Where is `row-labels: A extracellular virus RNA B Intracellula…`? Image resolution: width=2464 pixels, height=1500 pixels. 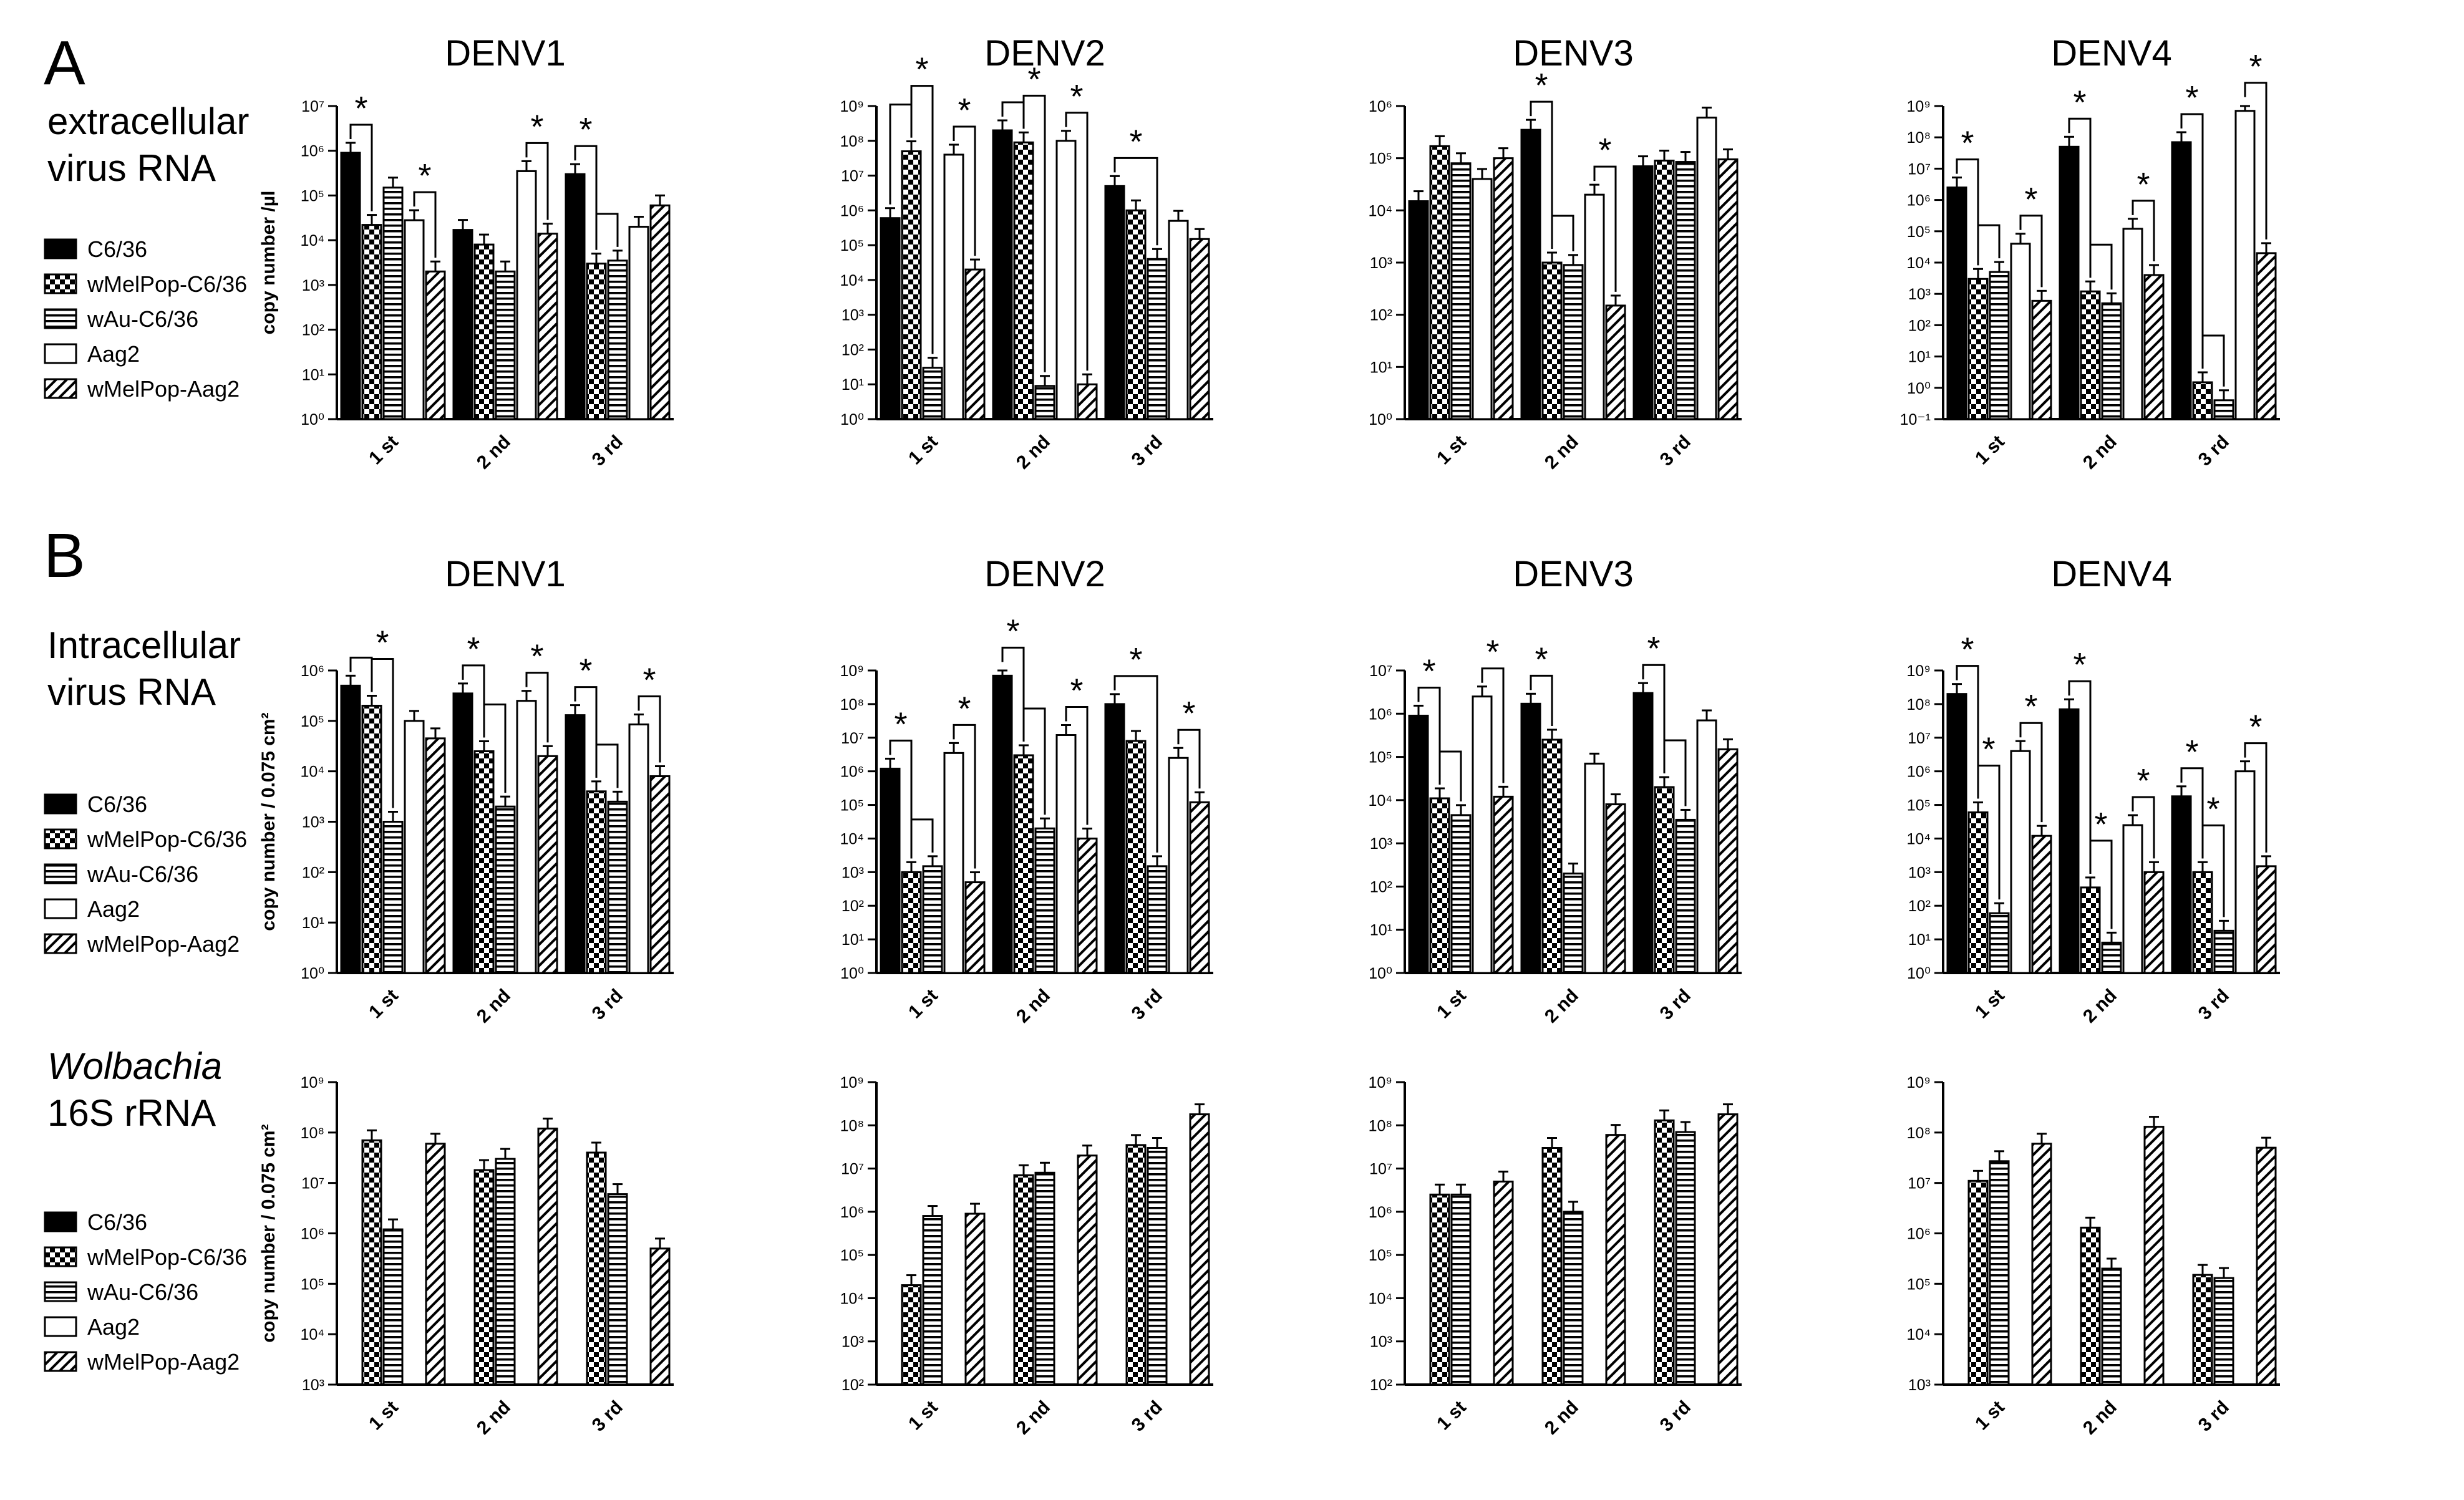 row-labels: A extracellular virus RNA B Intracellula… is located at coordinates (146, 581).